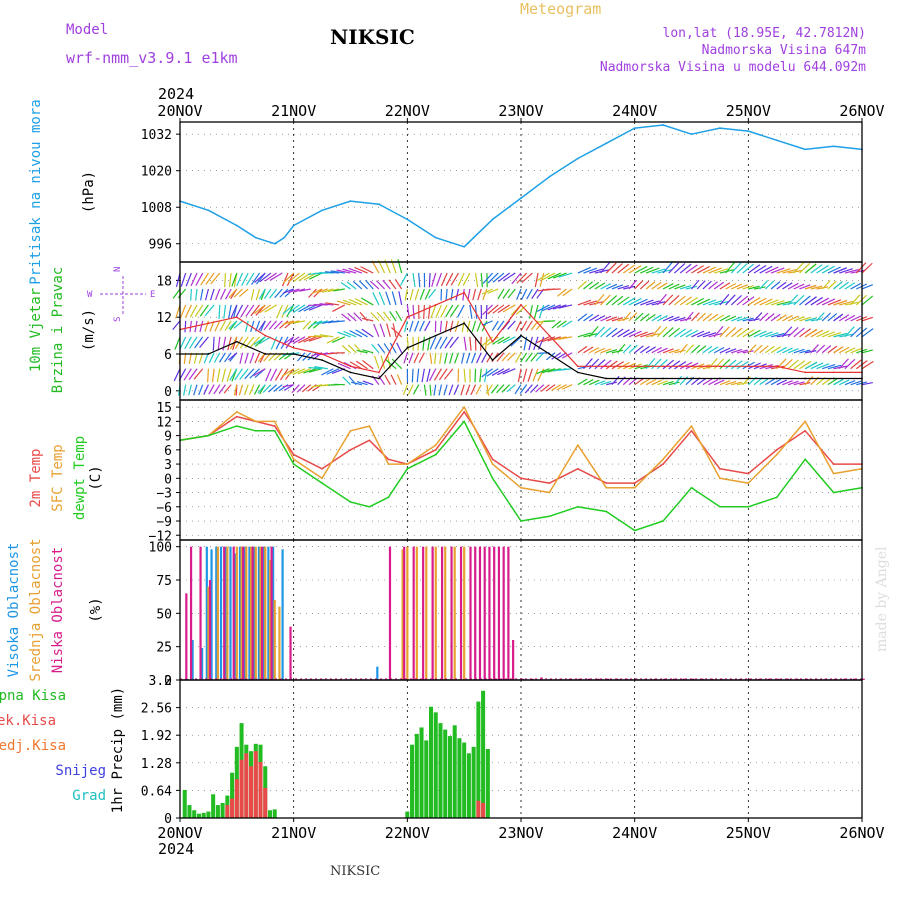  Describe the element at coordinates (520, 833) in the screenshot. I see `x-tick-label-bottom: 23NOV` at that location.